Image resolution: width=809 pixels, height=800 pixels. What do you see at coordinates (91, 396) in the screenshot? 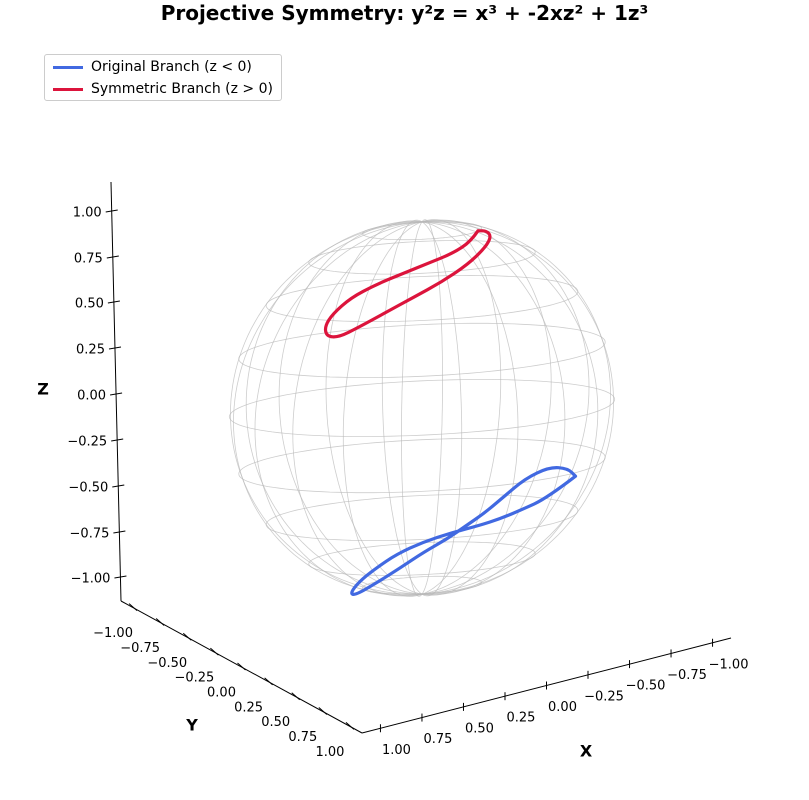
I see `z-tick-label: 0.00` at bounding box center [91, 396].